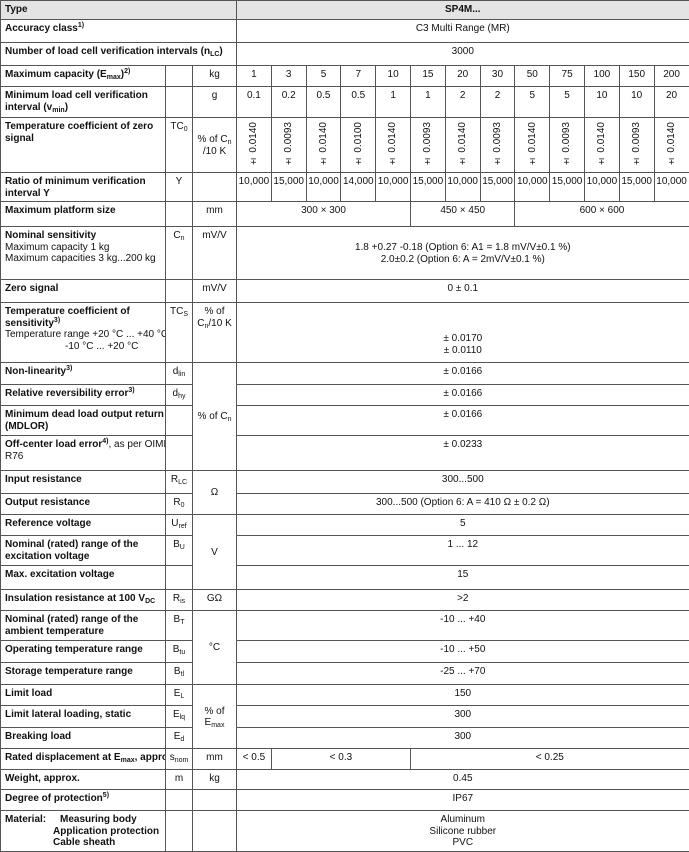 The width and height of the screenshot is (689, 852). What do you see at coordinates (179, 145) in the screenshot?
I see `symbol-cell: TC0` at bounding box center [179, 145].